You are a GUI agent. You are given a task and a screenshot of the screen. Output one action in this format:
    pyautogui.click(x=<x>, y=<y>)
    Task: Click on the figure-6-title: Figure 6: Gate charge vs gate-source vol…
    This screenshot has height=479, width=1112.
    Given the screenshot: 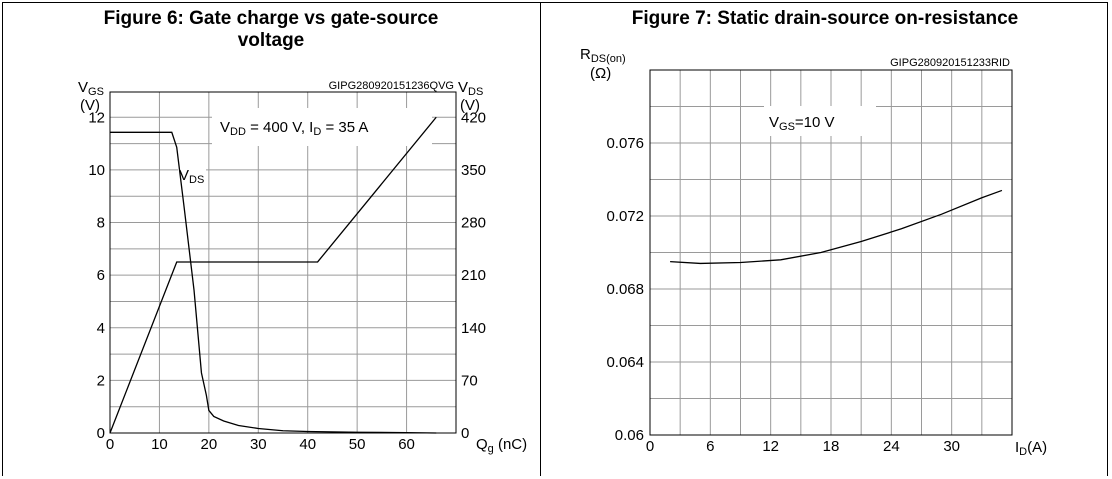 What is the action you would take?
    pyautogui.click(x=271, y=30)
    